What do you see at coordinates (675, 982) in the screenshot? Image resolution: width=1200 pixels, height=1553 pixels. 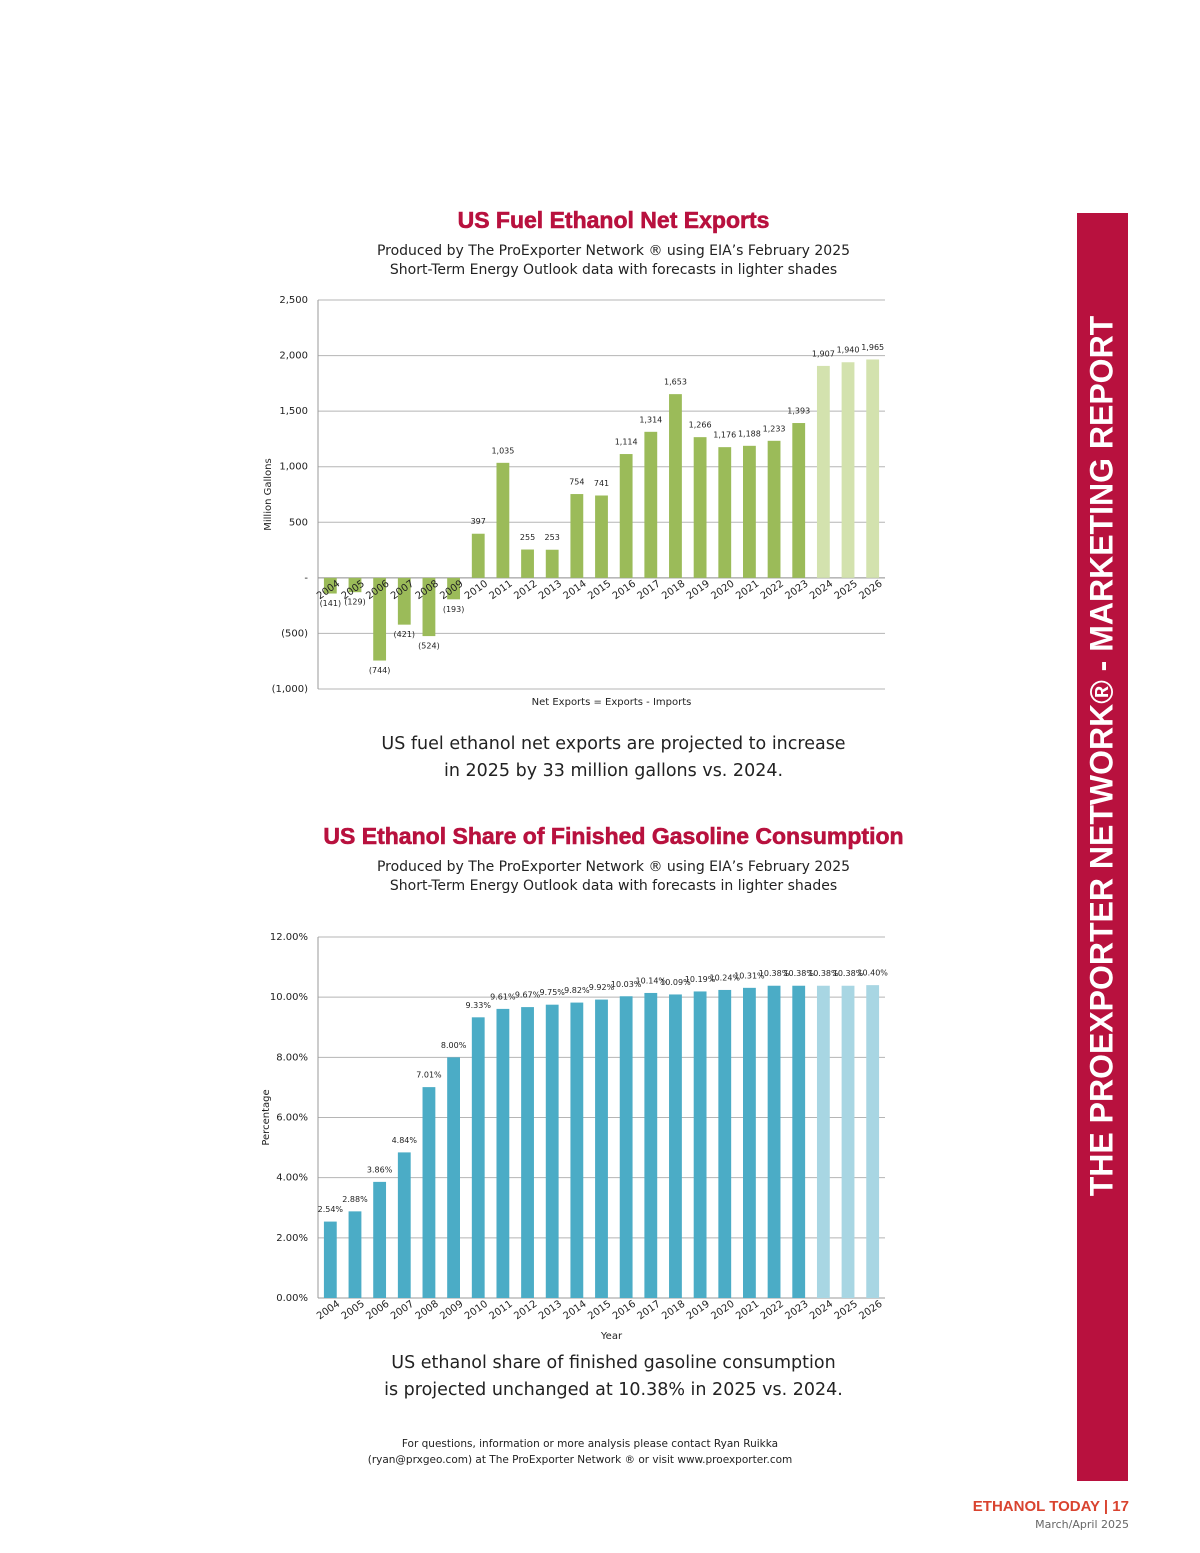 I see `value-label: 10.09%` at bounding box center [675, 982].